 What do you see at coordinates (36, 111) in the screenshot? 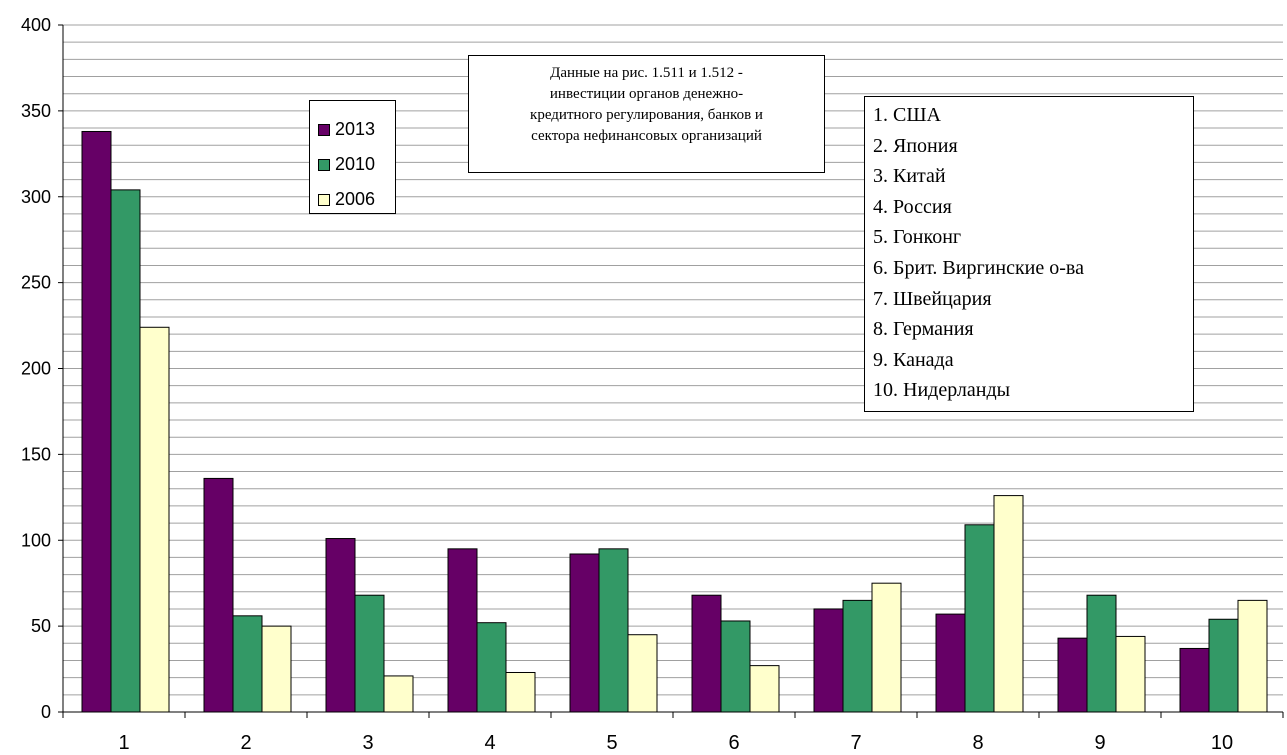
I see `y-tick-label: 350` at bounding box center [36, 111].